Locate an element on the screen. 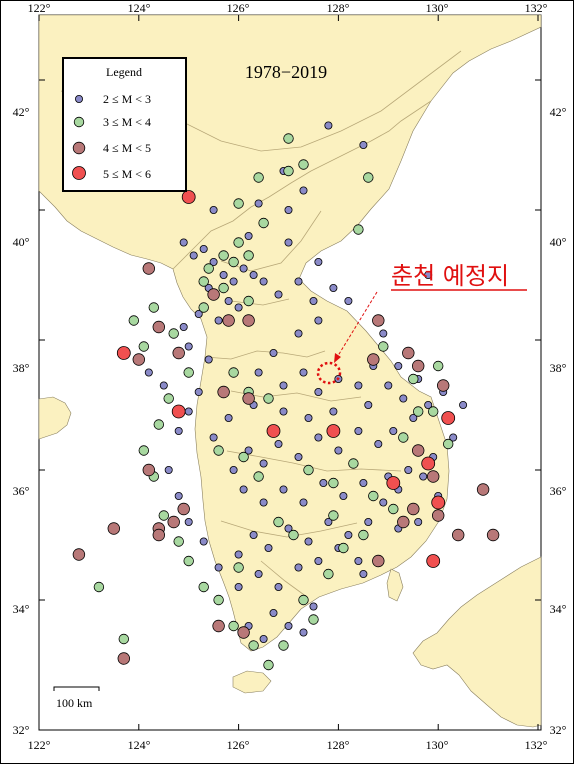  lat-label-right-42: 42° is located at coordinates (558, 112).